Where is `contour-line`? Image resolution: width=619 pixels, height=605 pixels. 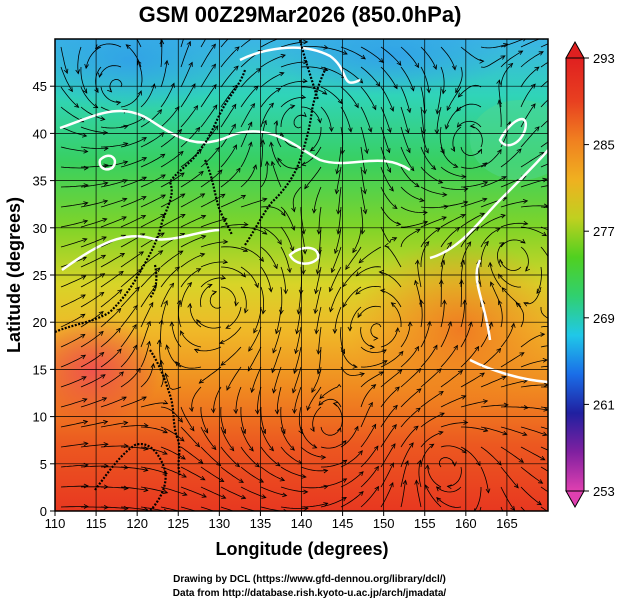 contour-line is located at coordinates (508, 371).